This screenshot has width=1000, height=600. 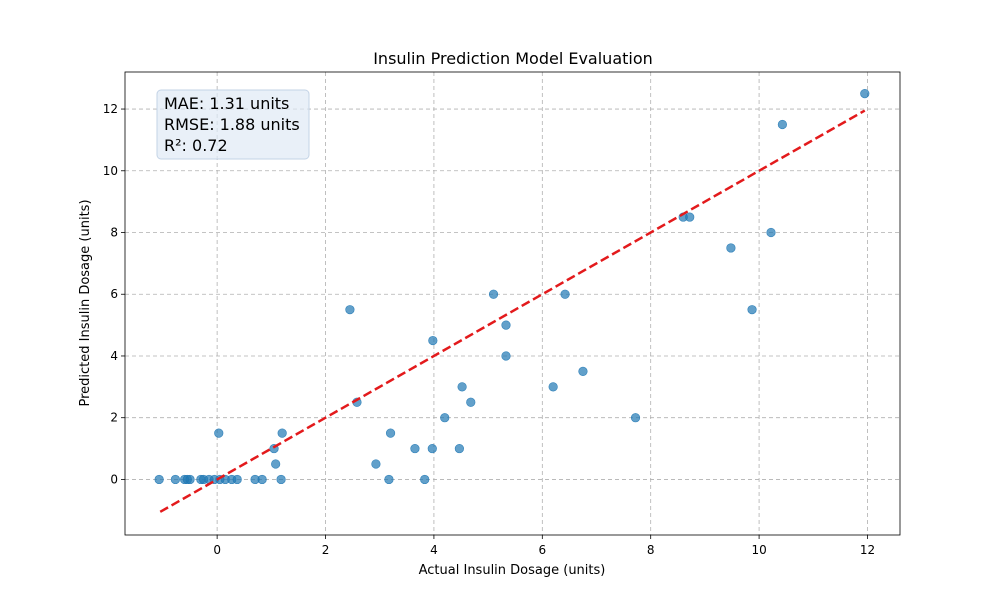 What do you see at coordinates (758, 550) in the screenshot?
I see `x-tick-label: 10` at bounding box center [758, 550].